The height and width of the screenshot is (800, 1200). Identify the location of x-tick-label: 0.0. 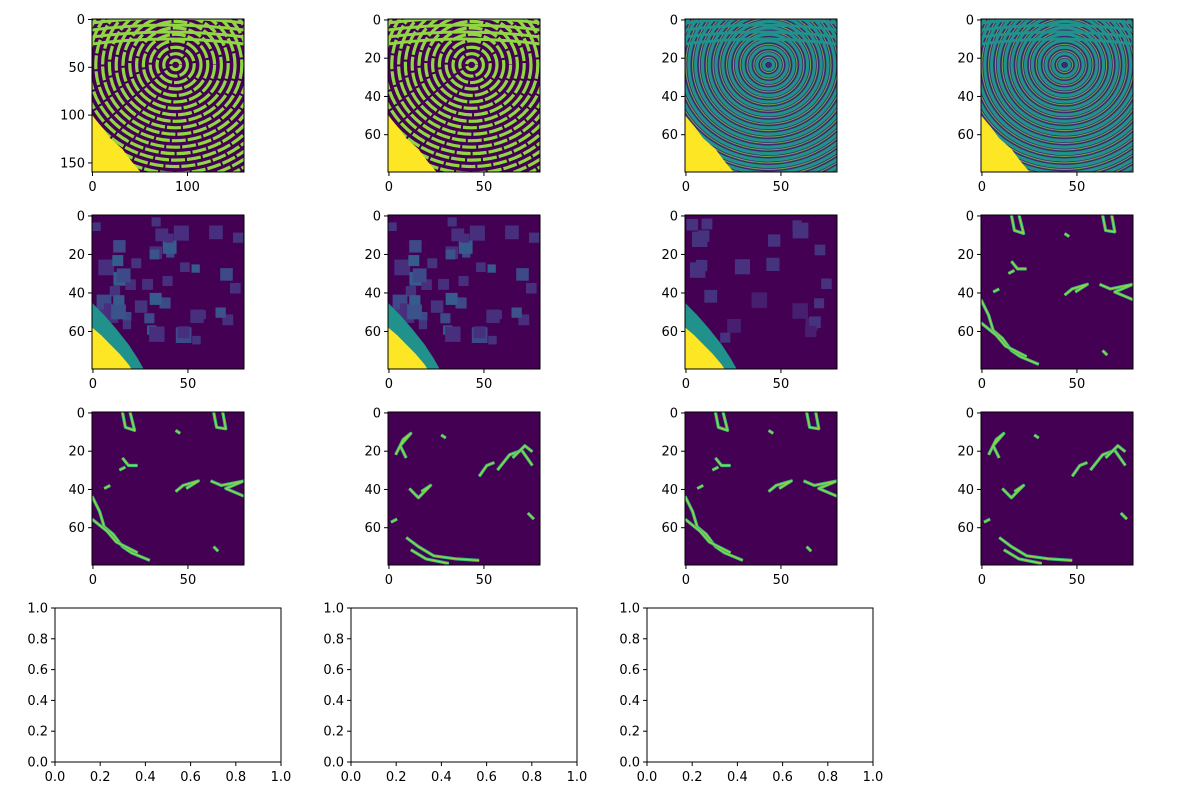
(55, 777).